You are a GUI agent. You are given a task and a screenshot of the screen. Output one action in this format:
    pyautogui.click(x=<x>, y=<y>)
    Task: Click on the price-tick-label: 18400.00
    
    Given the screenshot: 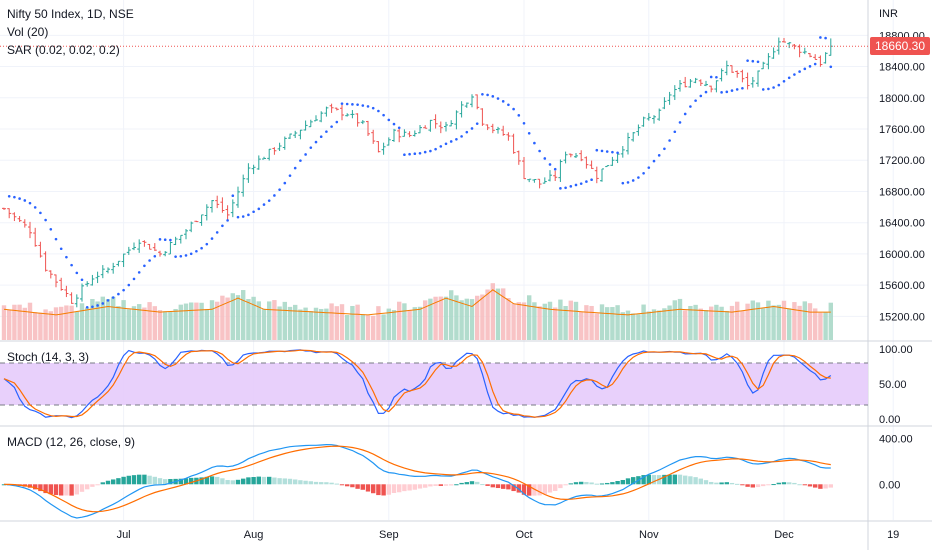 What is the action you would take?
    pyautogui.click(x=902, y=68)
    